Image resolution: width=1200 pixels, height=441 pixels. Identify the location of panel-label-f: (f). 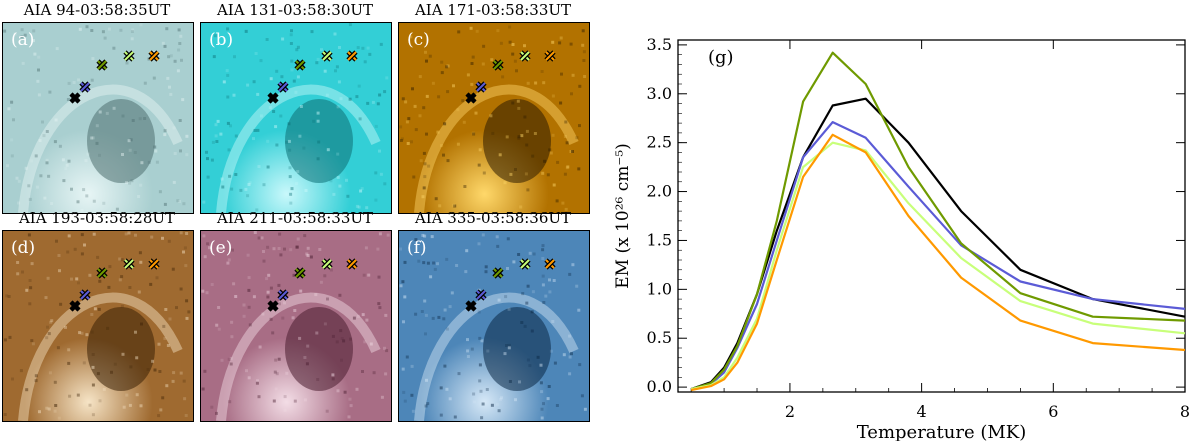
(417, 248).